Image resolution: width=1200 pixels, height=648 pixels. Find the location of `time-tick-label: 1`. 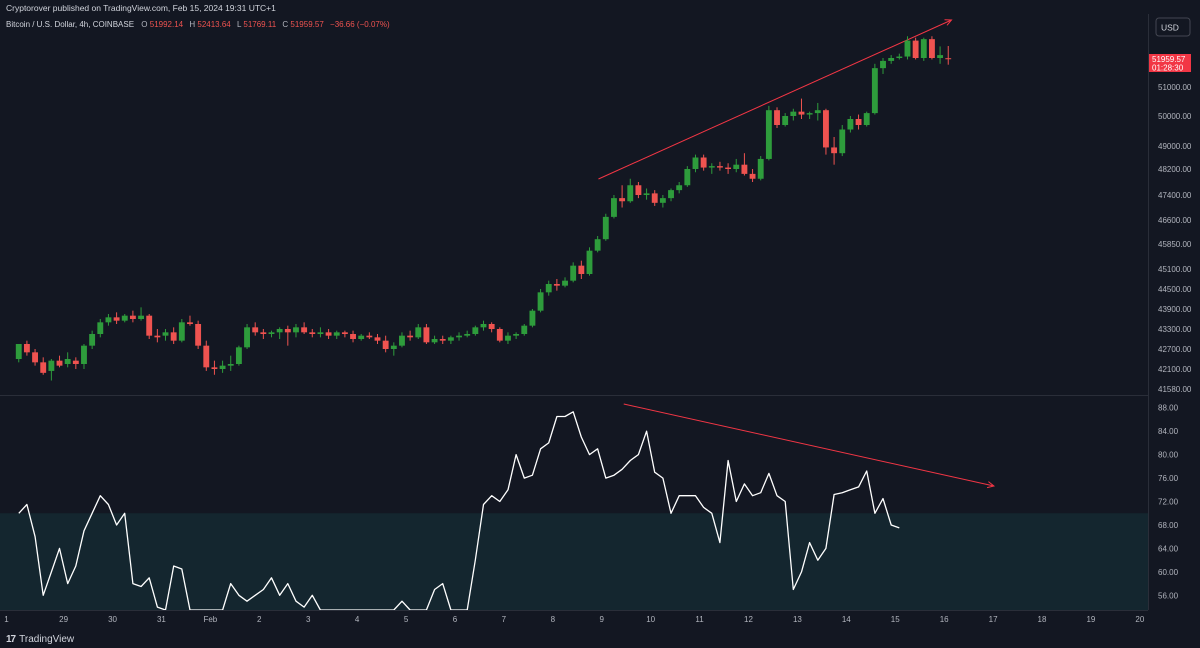

time-tick-label: 1 is located at coordinates (6, 619).